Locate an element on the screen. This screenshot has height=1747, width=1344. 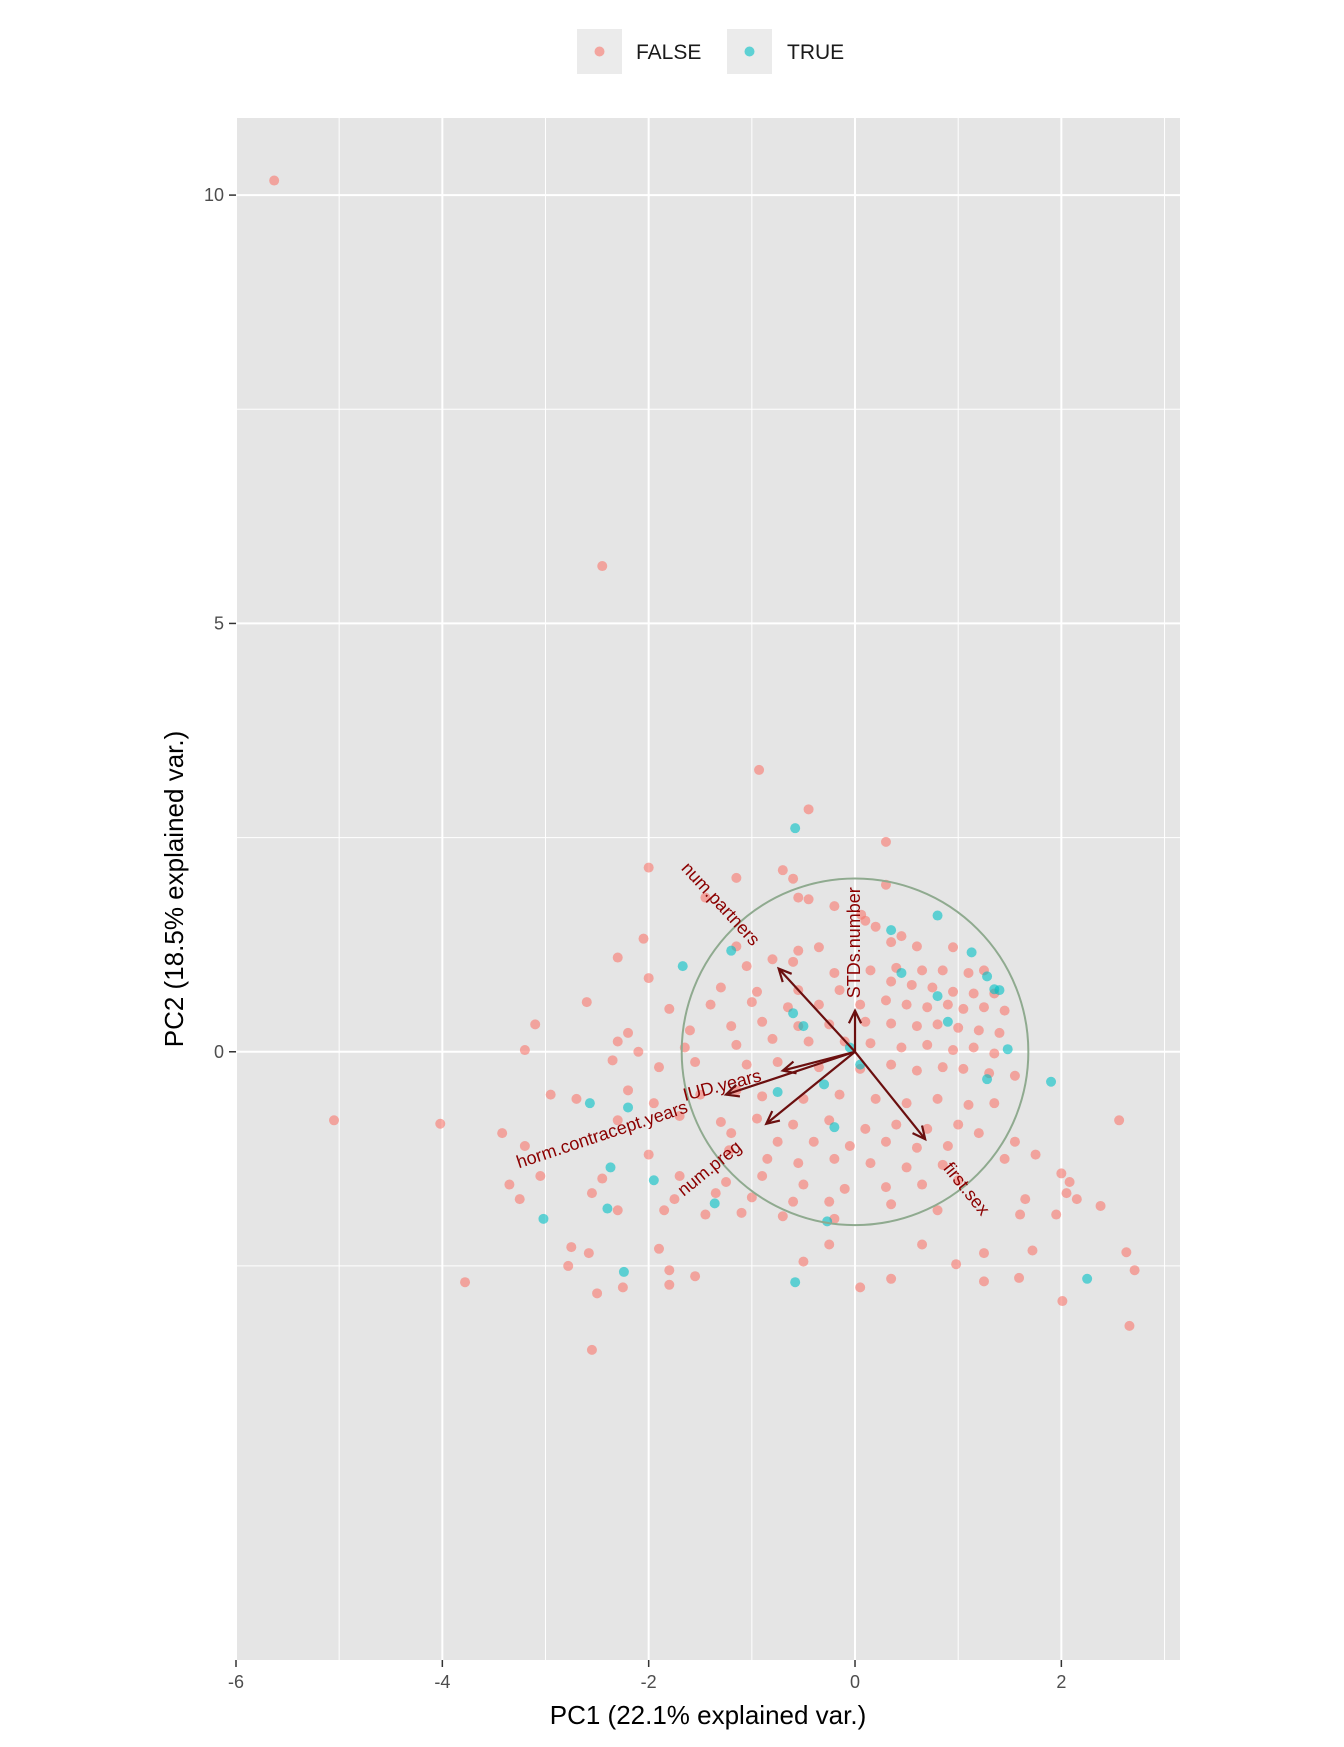
y-tick-label: 5 is located at coordinates (219, 623).